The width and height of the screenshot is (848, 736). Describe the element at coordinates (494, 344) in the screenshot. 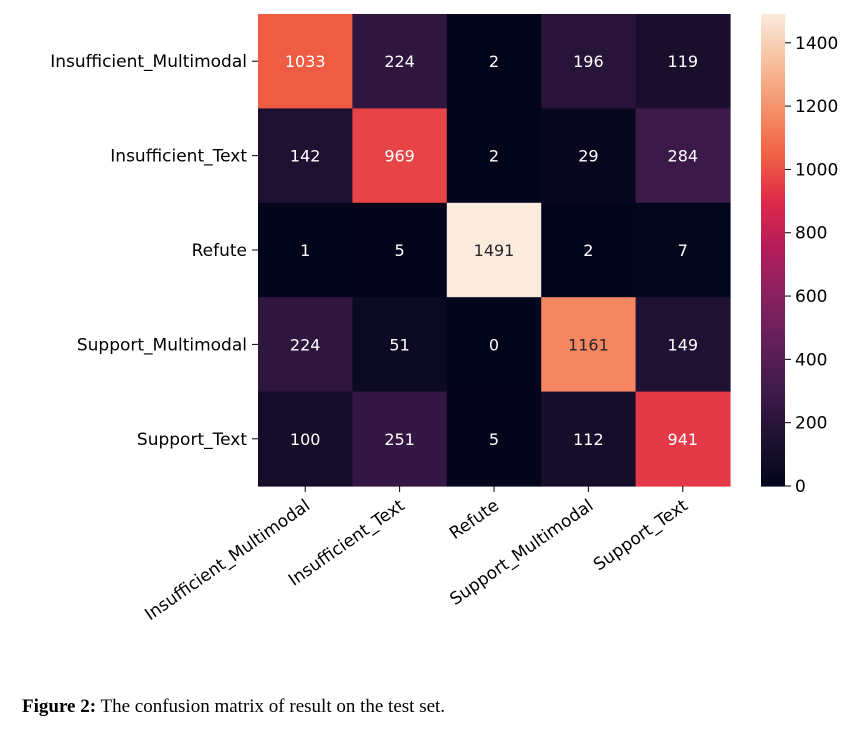

I see `cell-value-label: 0` at that location.